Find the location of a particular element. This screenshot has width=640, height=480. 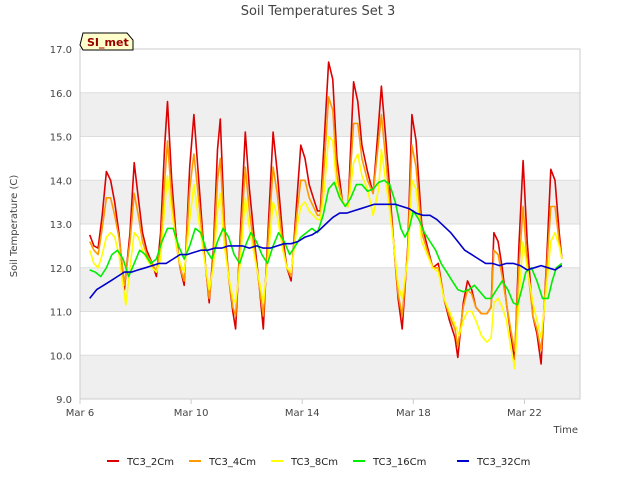

x-tick-label: Mar 14 is located at coordinates (302, 413).